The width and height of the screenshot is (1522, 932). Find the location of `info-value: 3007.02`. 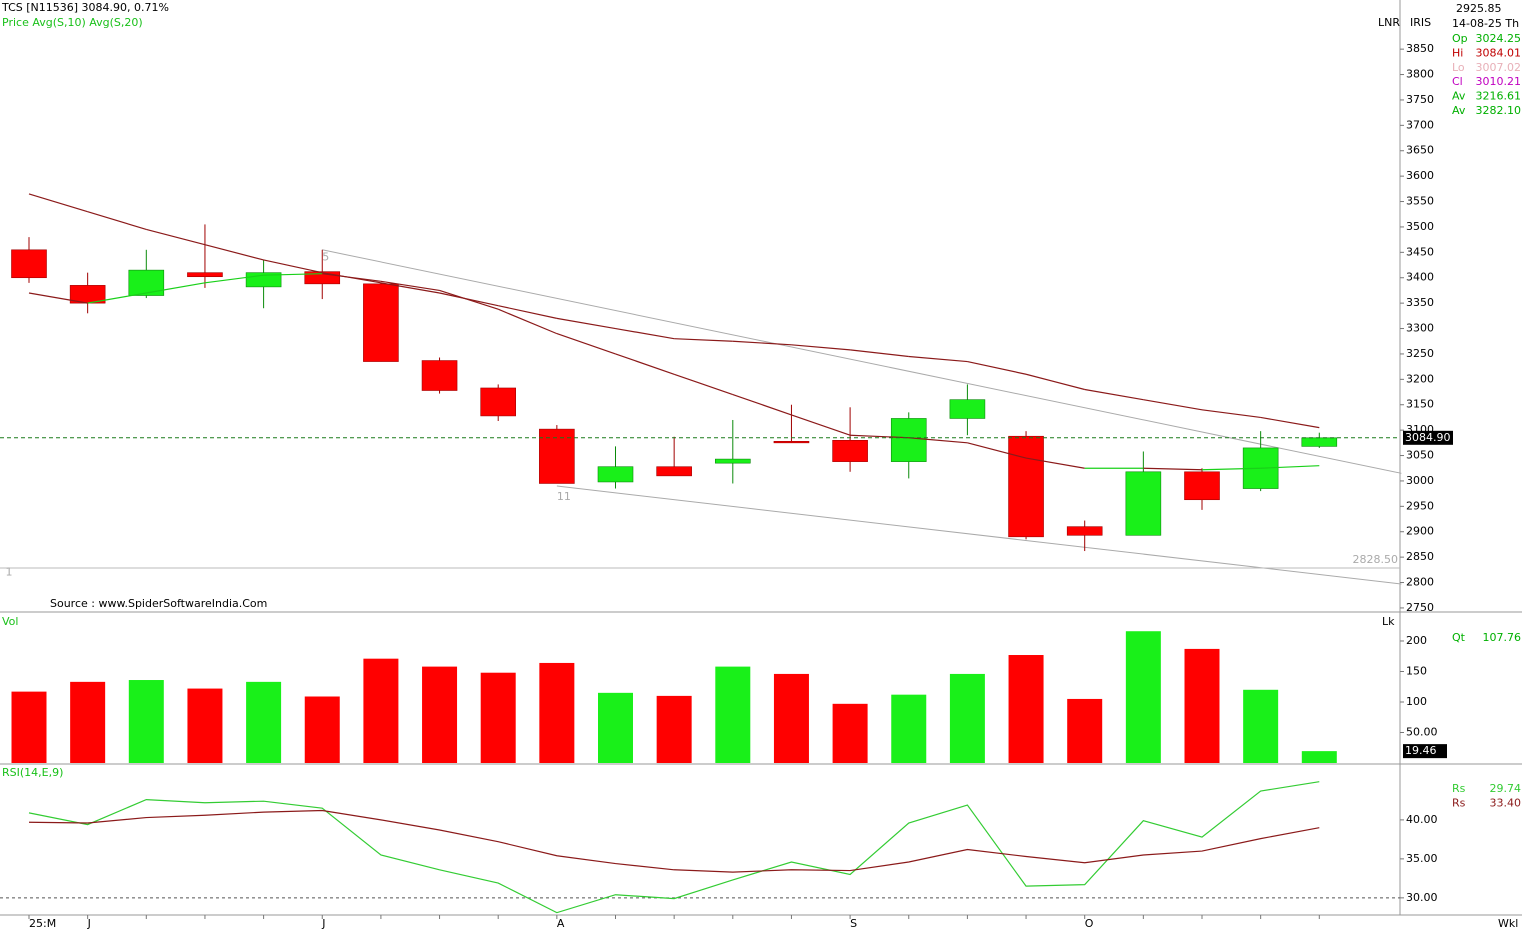

info-value: 3007.02 is located at coordinates (1499, 67).